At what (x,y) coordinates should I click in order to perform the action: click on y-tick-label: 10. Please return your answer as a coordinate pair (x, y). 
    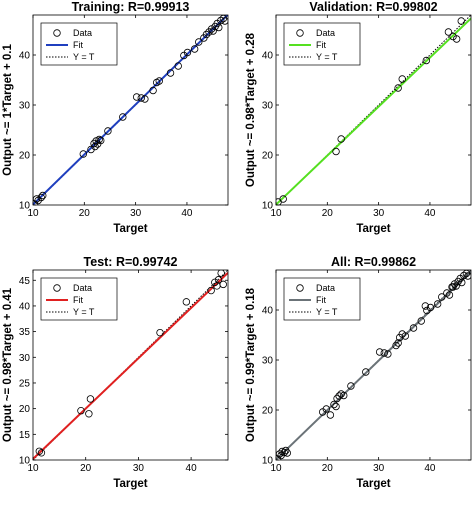
    Looking at the image, I should click on (268, 461).